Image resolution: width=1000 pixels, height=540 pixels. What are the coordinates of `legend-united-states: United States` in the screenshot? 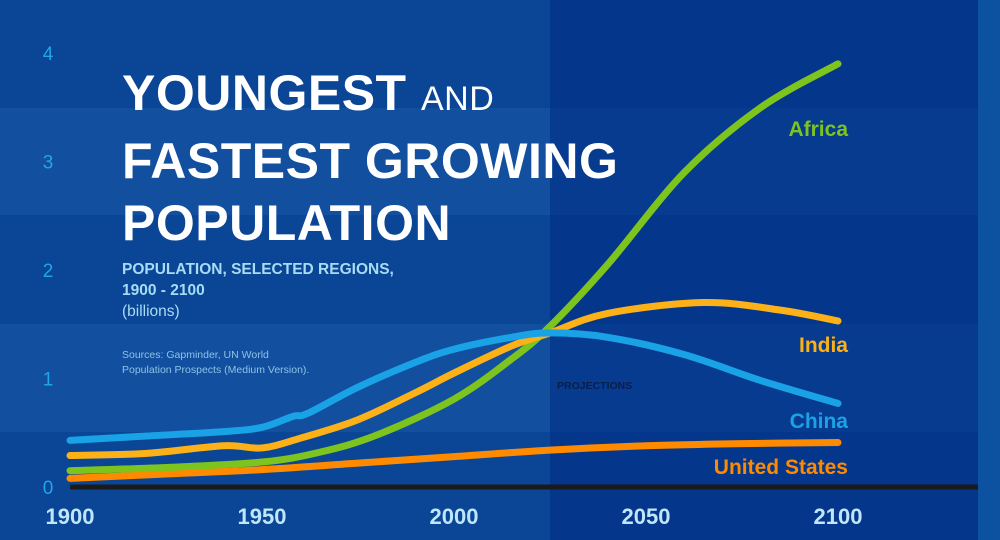 It's located at (780, 467).